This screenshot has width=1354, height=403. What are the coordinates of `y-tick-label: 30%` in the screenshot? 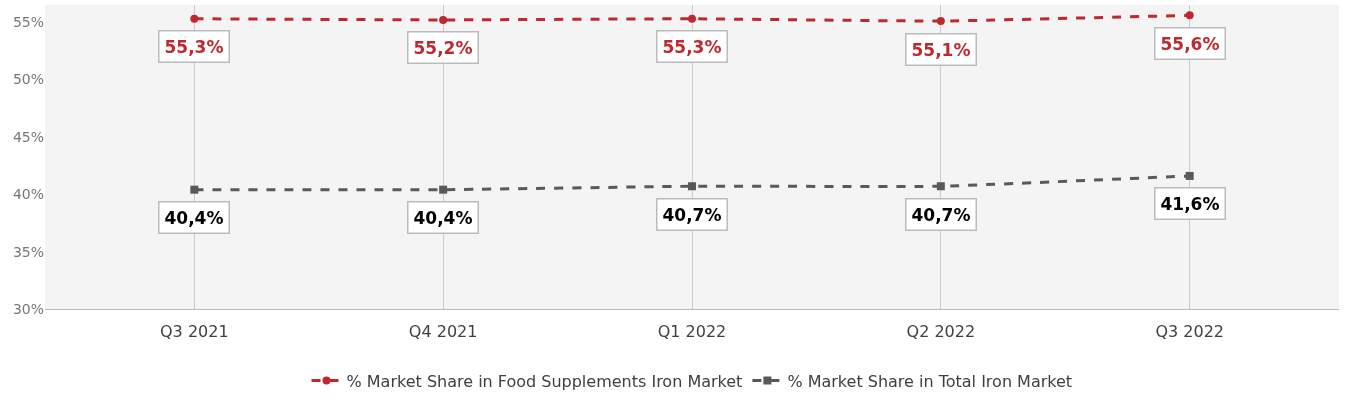 It's located at (28, 308).